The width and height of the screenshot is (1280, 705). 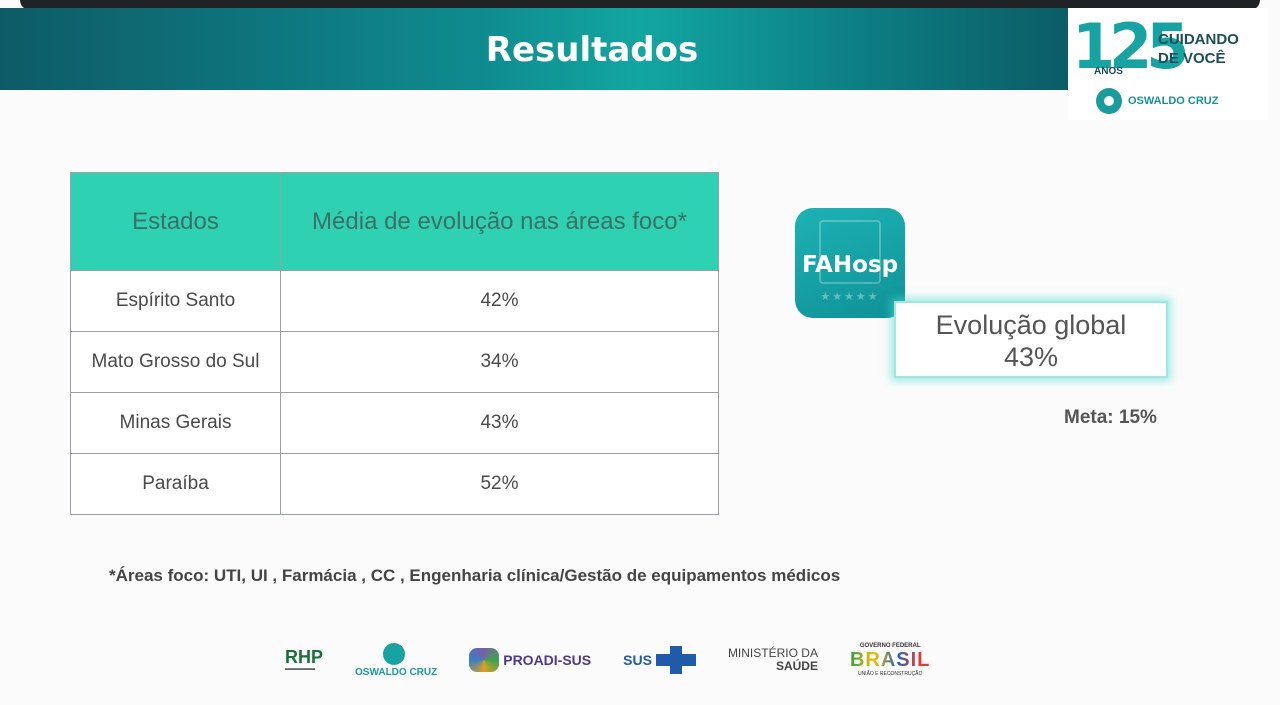 I want to click on fahosp-app-icon: FAHosp ★★★★★, so click(x=850, y=263).